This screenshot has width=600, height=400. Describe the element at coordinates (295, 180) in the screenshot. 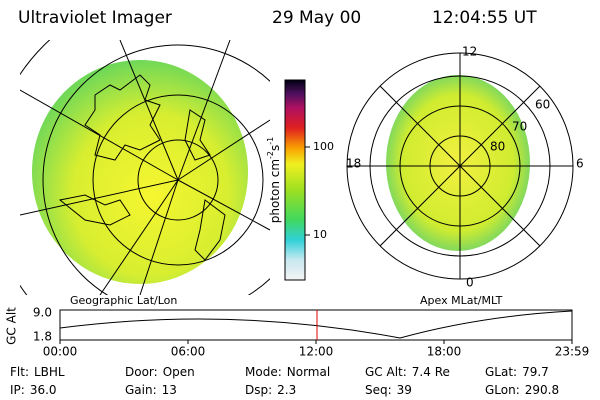

I see `colorbar` at that location.